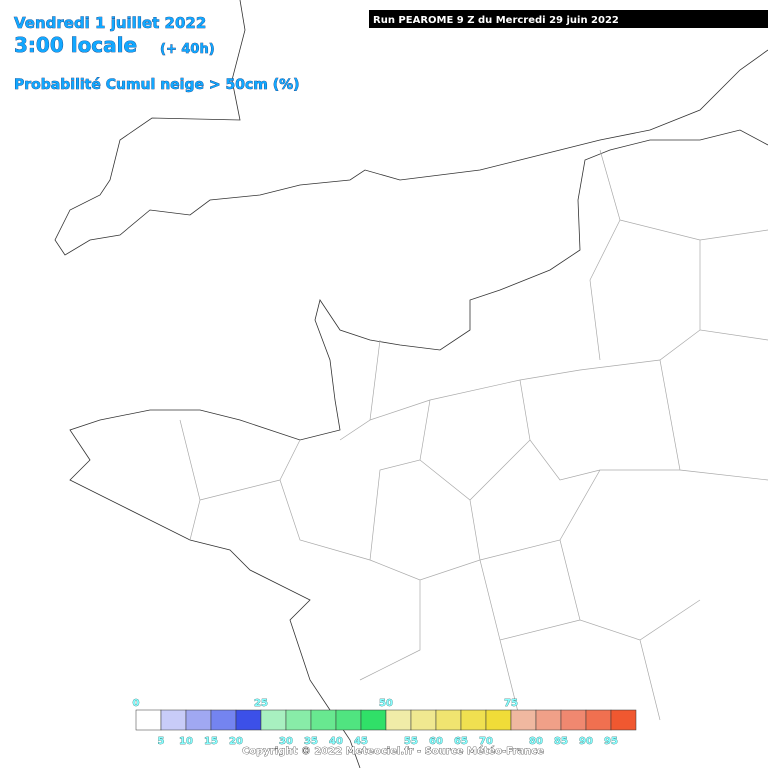 Image resolution: width=768 pixels, height=768 pixels. What do you see at coordinates (157, 85) in the screenshot?
I see `parameter-title: Probabilité Cumul neige > 50cm (%)` at bounding box center [157, 85].